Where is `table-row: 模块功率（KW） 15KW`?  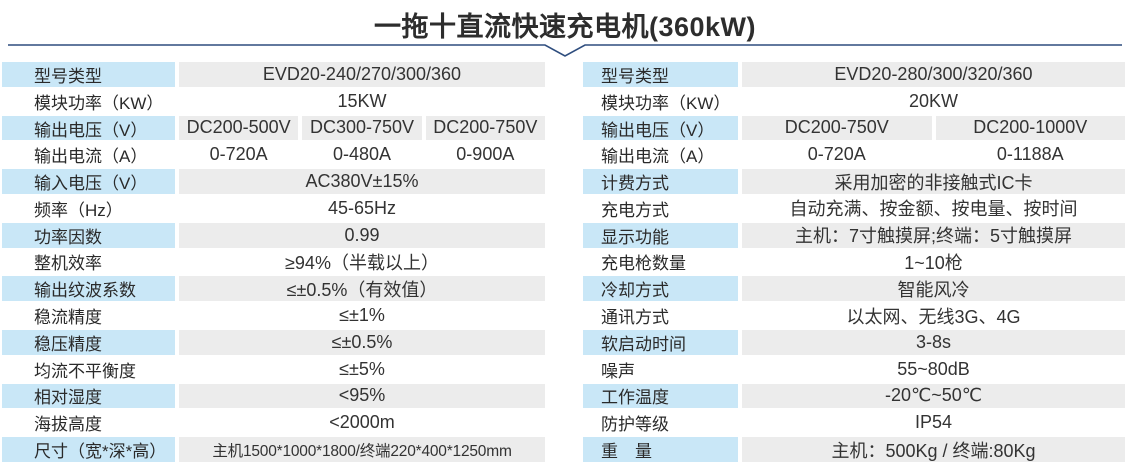
table-row: 模块功率（KW） 15KW is located at coordinates (273, 101).